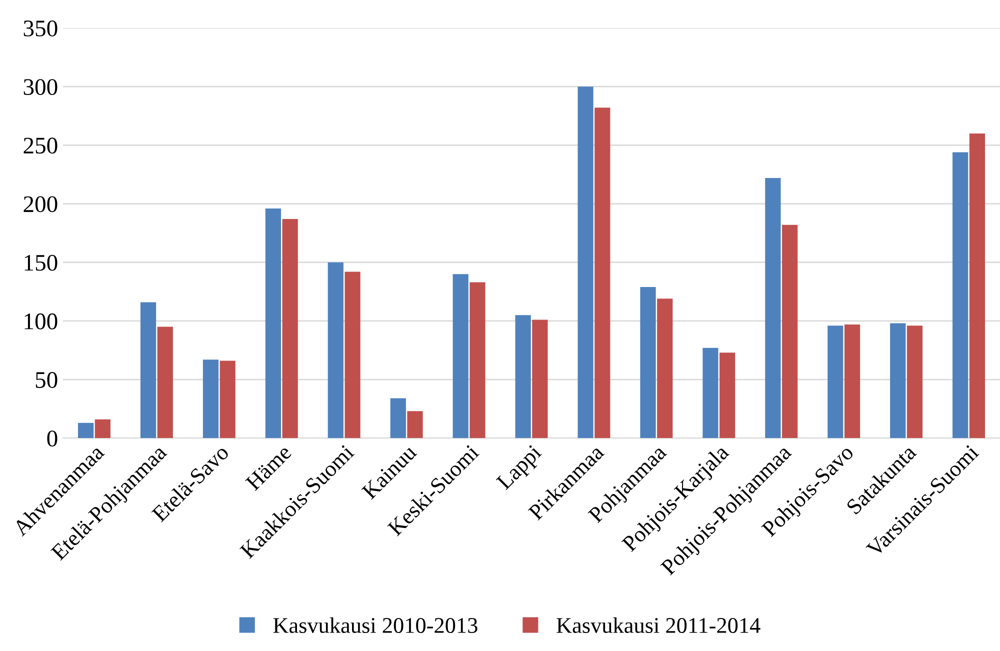 The image size is (1000, 651). Describe the element at coordinates (41, 146) in the screenshot. I see `y-tick-label: 250` at that location.